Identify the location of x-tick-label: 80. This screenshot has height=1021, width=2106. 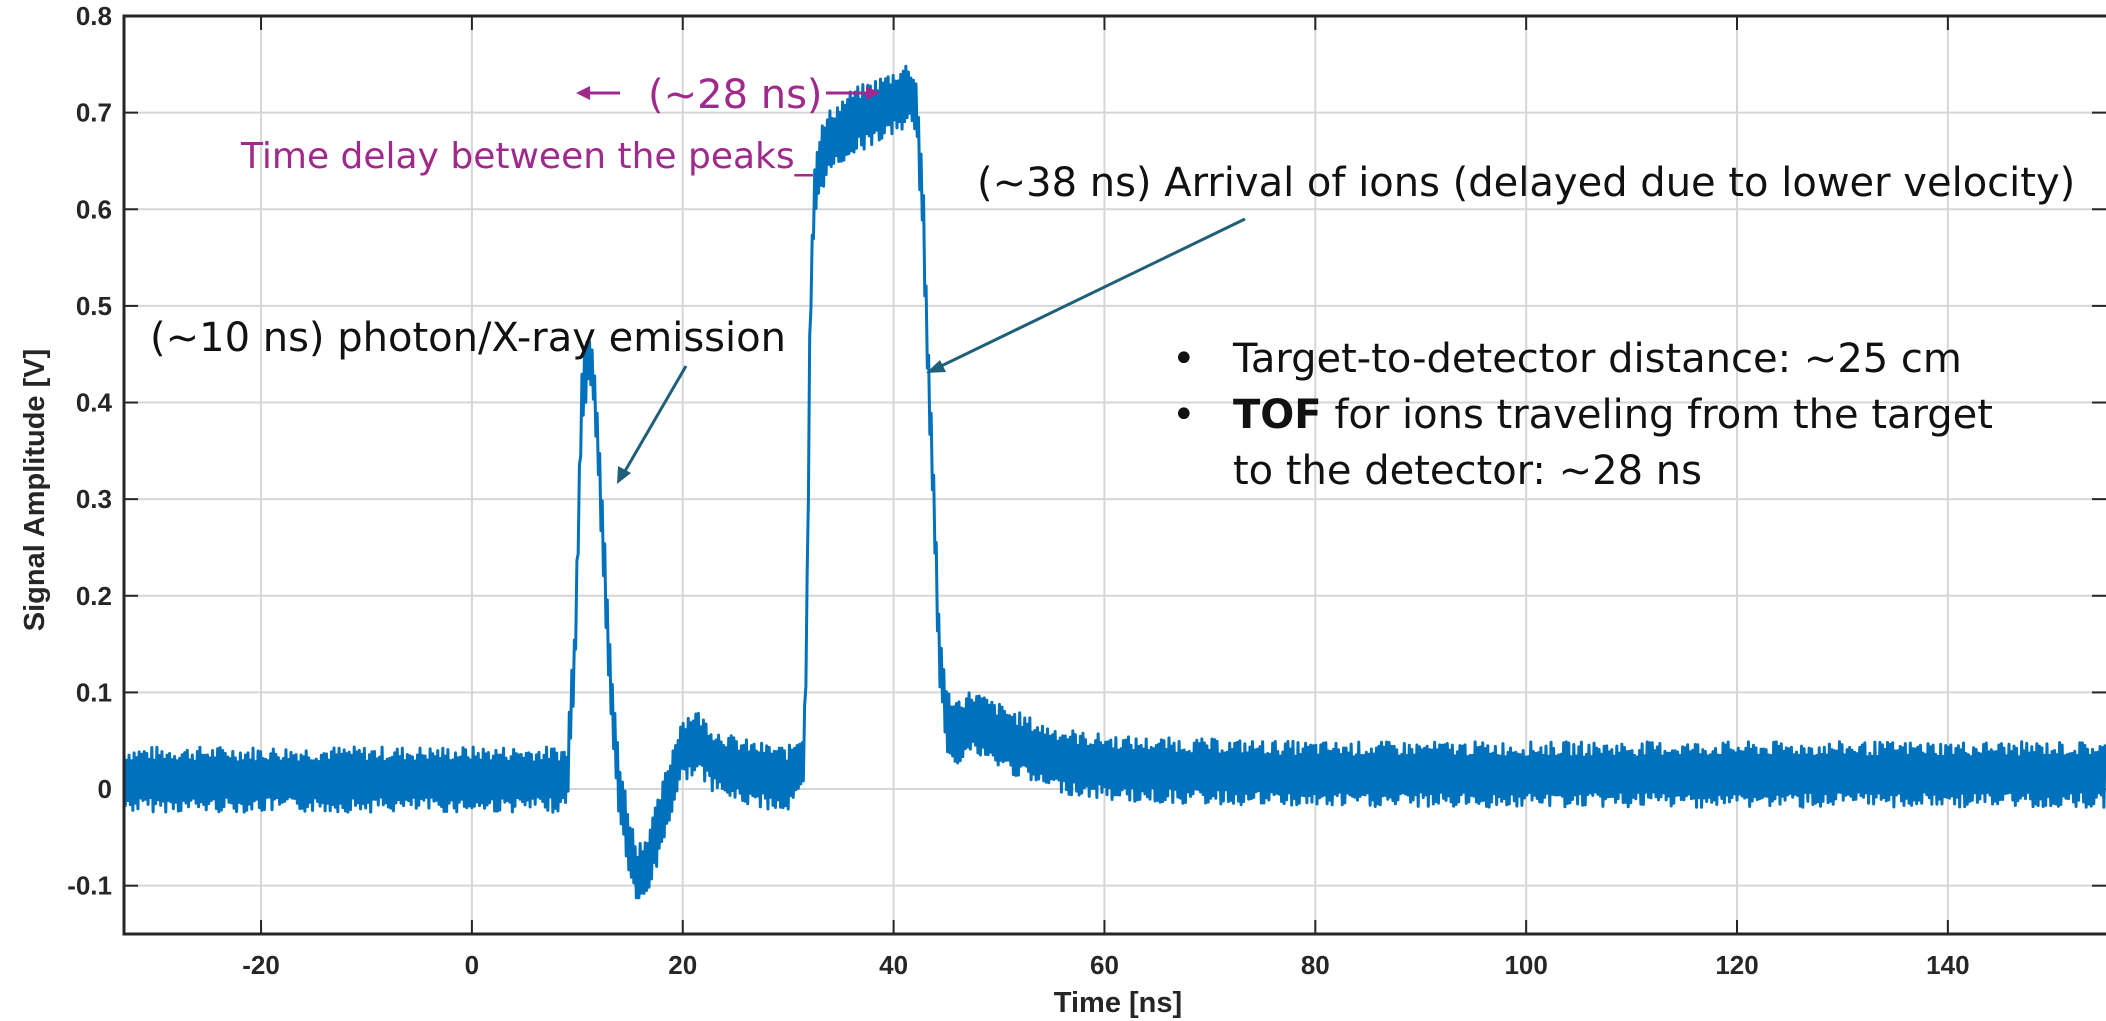
(1315, 965).